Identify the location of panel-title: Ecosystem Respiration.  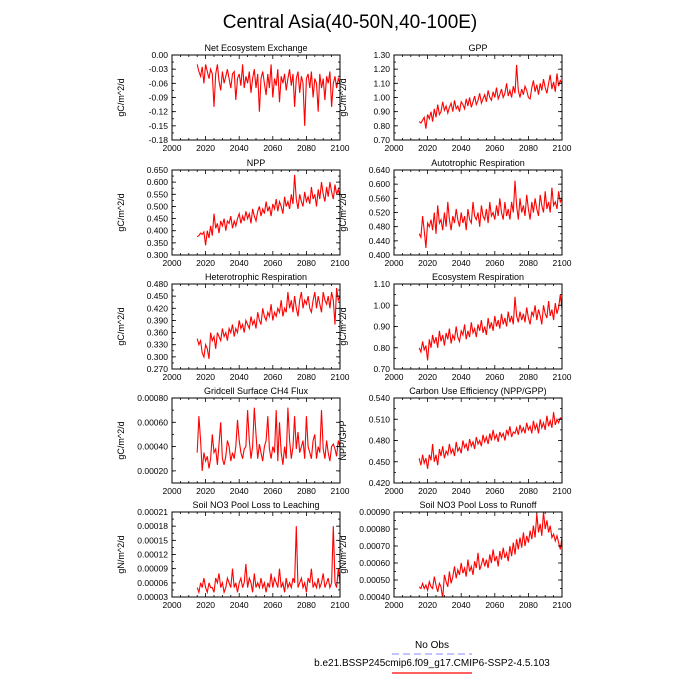
(478, 277).